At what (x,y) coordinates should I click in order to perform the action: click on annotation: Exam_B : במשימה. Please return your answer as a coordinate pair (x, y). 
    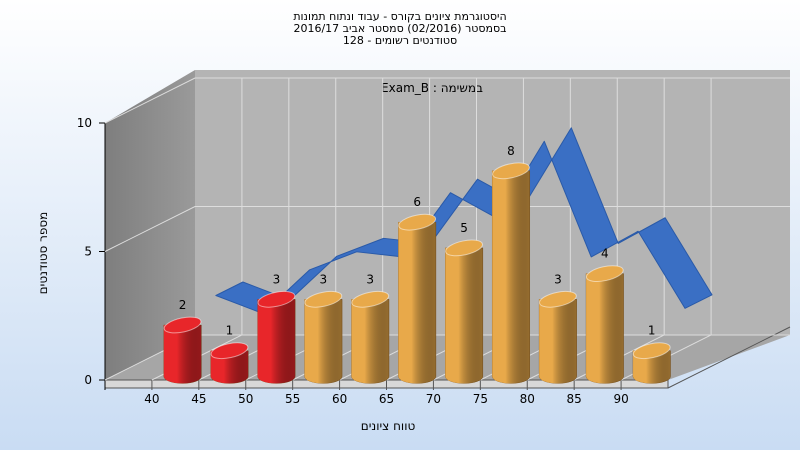
    Looking at the image, I should click on (432, 88).